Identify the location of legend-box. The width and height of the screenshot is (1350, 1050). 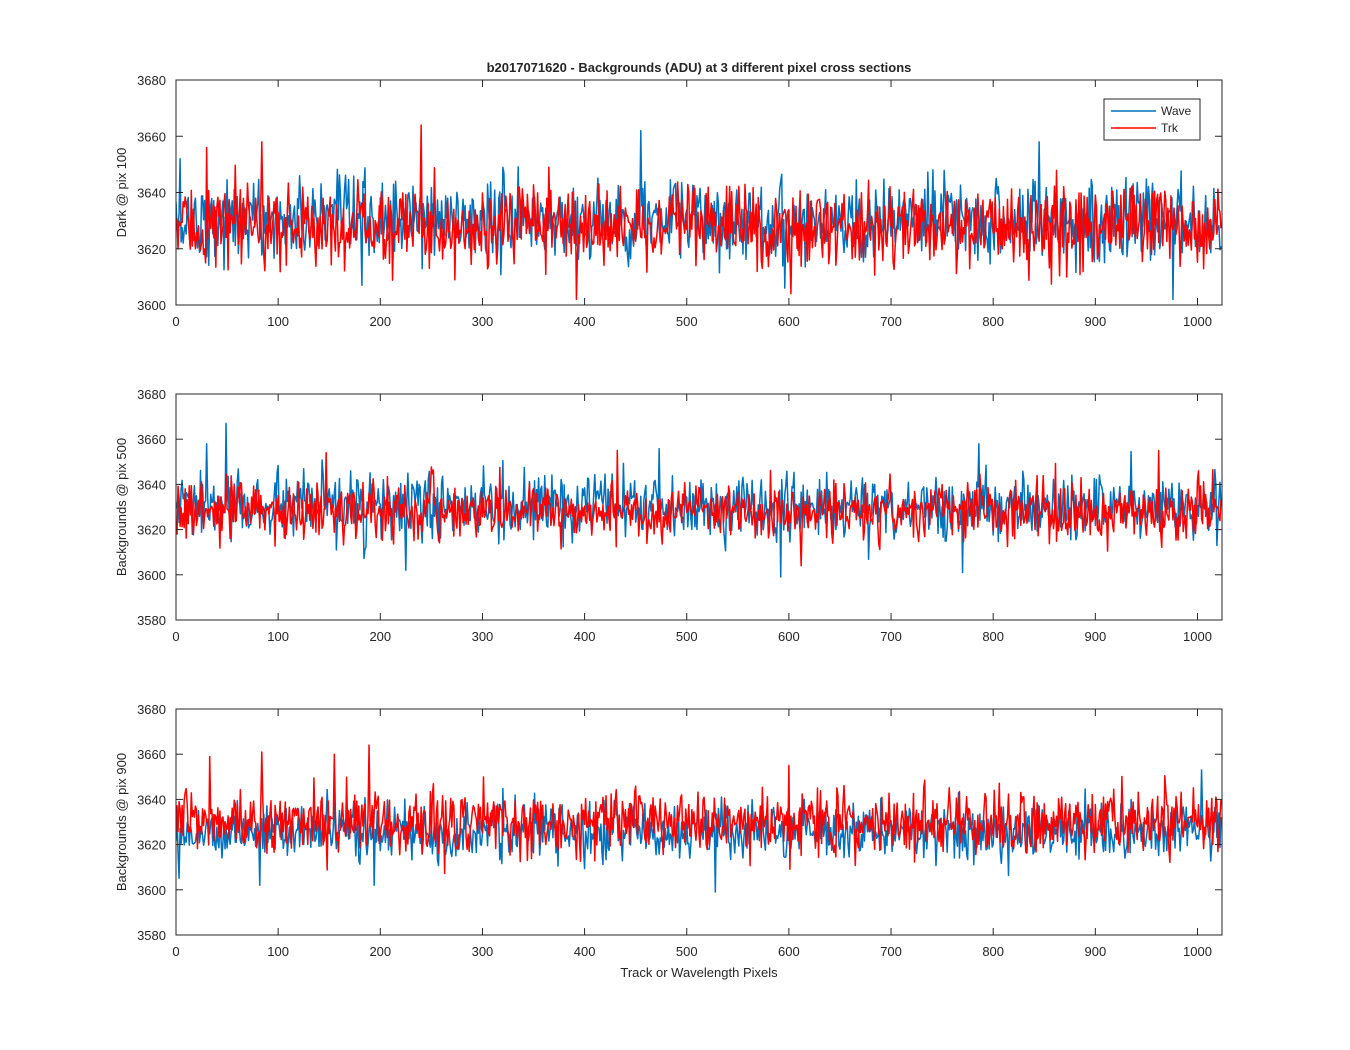
(1152, 119).